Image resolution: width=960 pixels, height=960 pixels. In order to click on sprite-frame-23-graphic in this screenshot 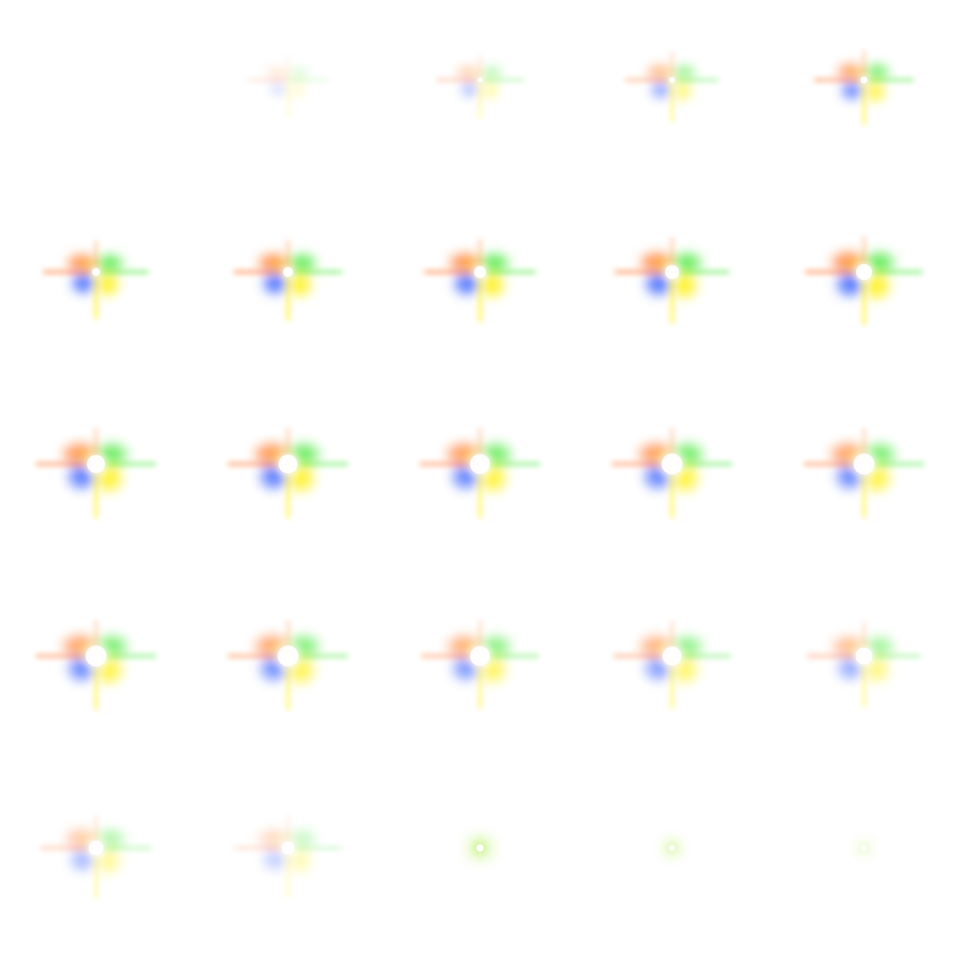, I will do `click(480, 848)`.